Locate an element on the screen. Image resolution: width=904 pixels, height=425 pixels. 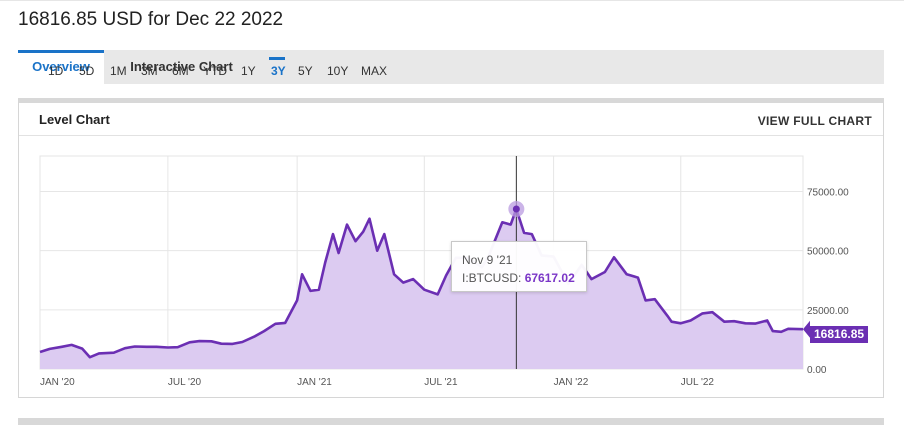
range-5y: 5Y is located at coordinates (305, 71).